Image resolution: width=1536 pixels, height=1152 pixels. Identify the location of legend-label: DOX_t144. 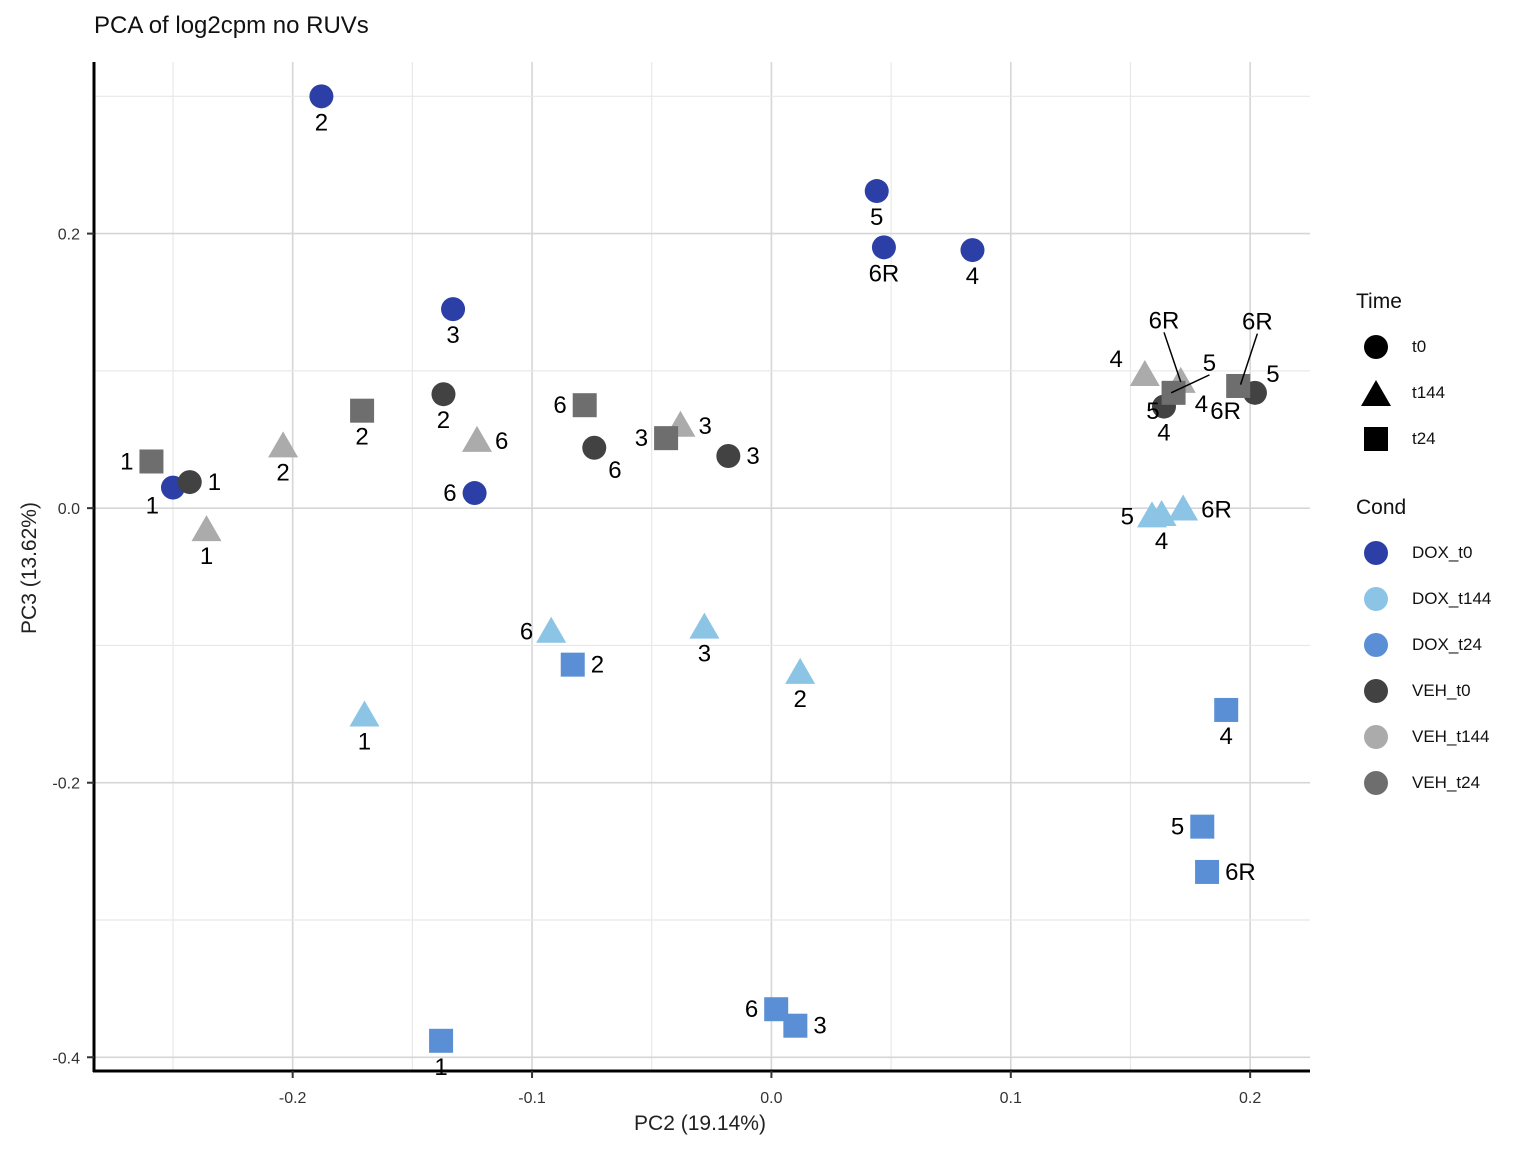
(1452, 598).